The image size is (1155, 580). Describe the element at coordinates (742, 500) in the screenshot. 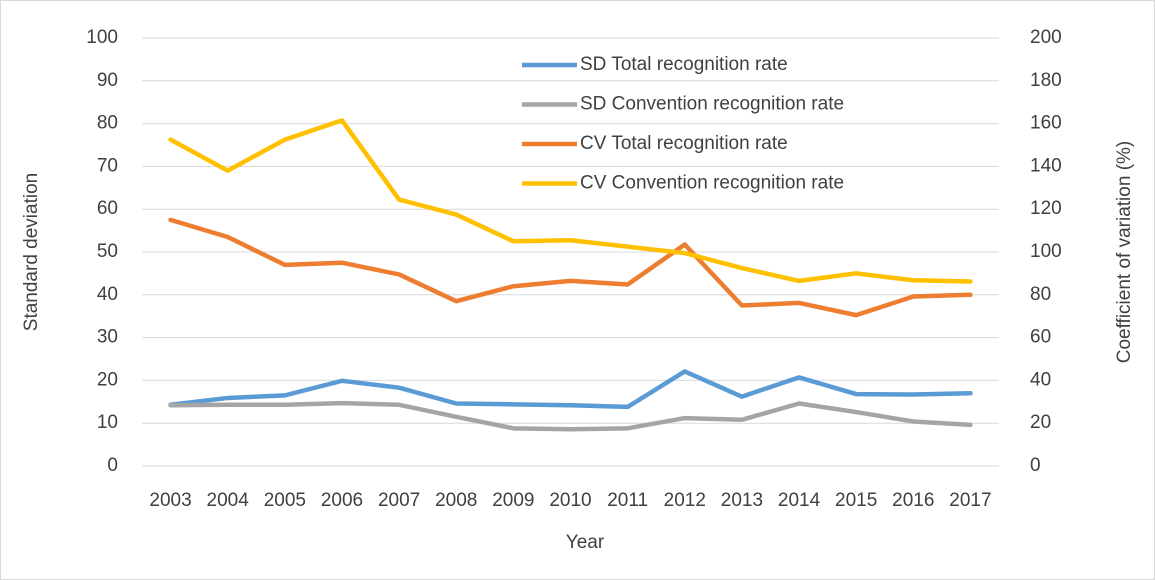

I see `x-tick-label: 2013` at that location.